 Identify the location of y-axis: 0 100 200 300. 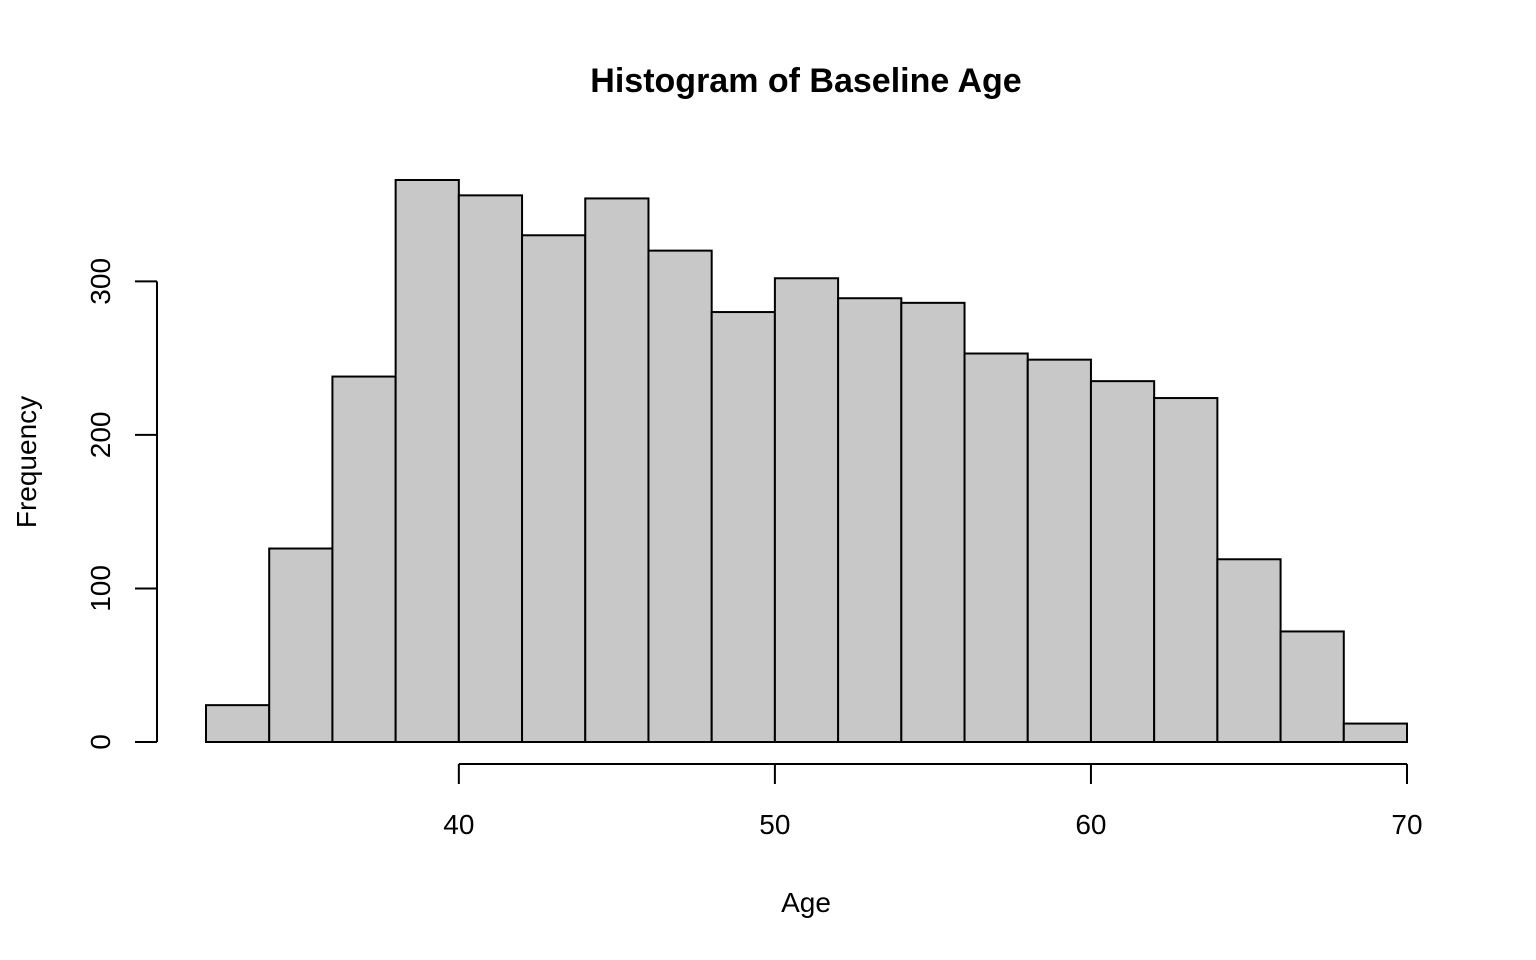
(121, 504).